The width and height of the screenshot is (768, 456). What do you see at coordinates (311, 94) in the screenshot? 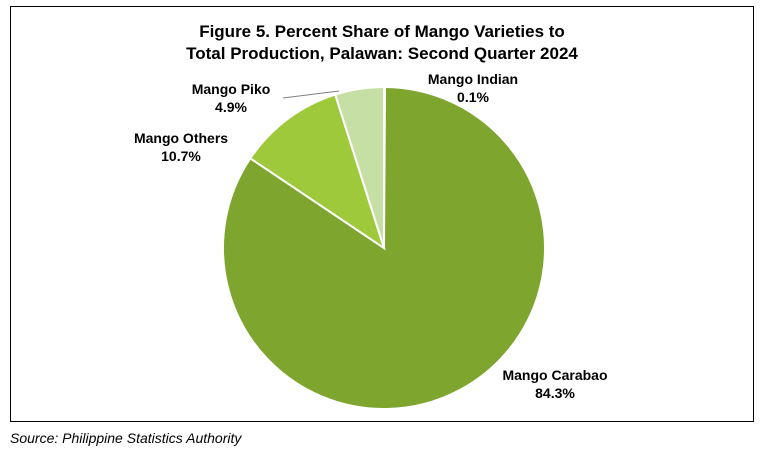
I see `leader-line-mango-piko` at bounding box center [311, 94].